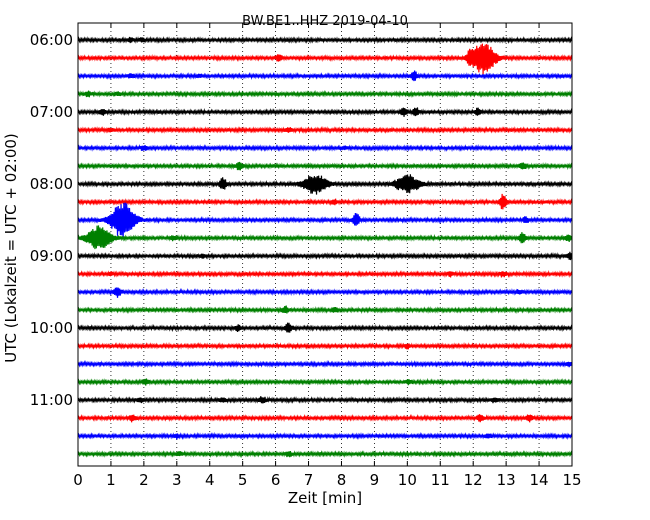 Image resolution: width=650 pixels, height=520 pixels. I want to click on x-tick-label: 14, so click(539, 480).